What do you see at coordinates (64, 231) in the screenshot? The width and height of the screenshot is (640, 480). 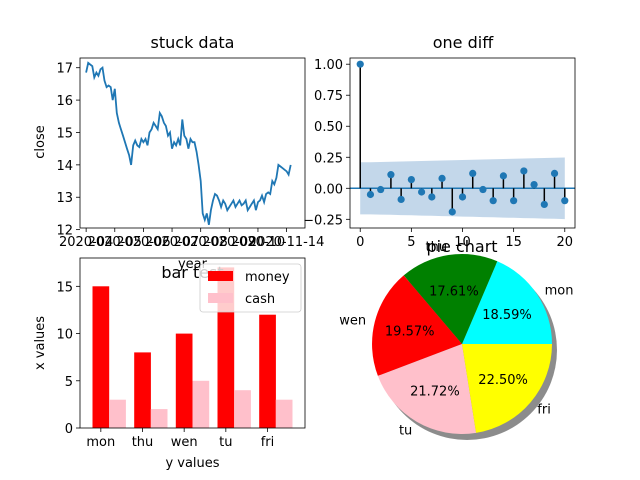 I see `y-tick-label: 12` at bounding box center [64, 231].